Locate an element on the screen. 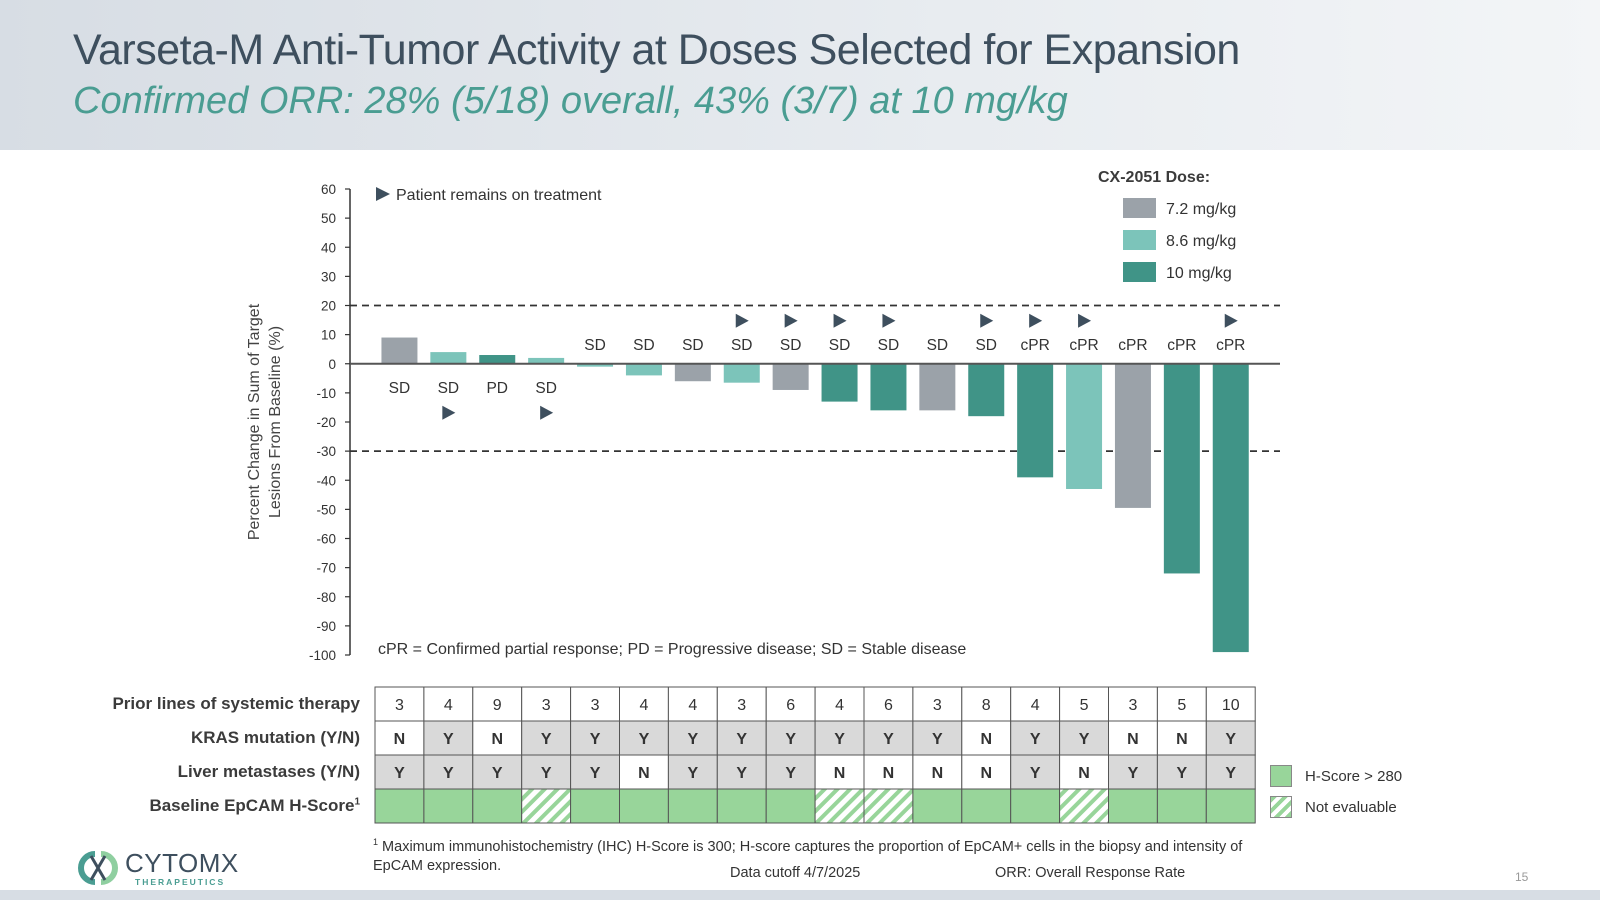  y-tick-label: 0 is located at coordinates (332, 364).